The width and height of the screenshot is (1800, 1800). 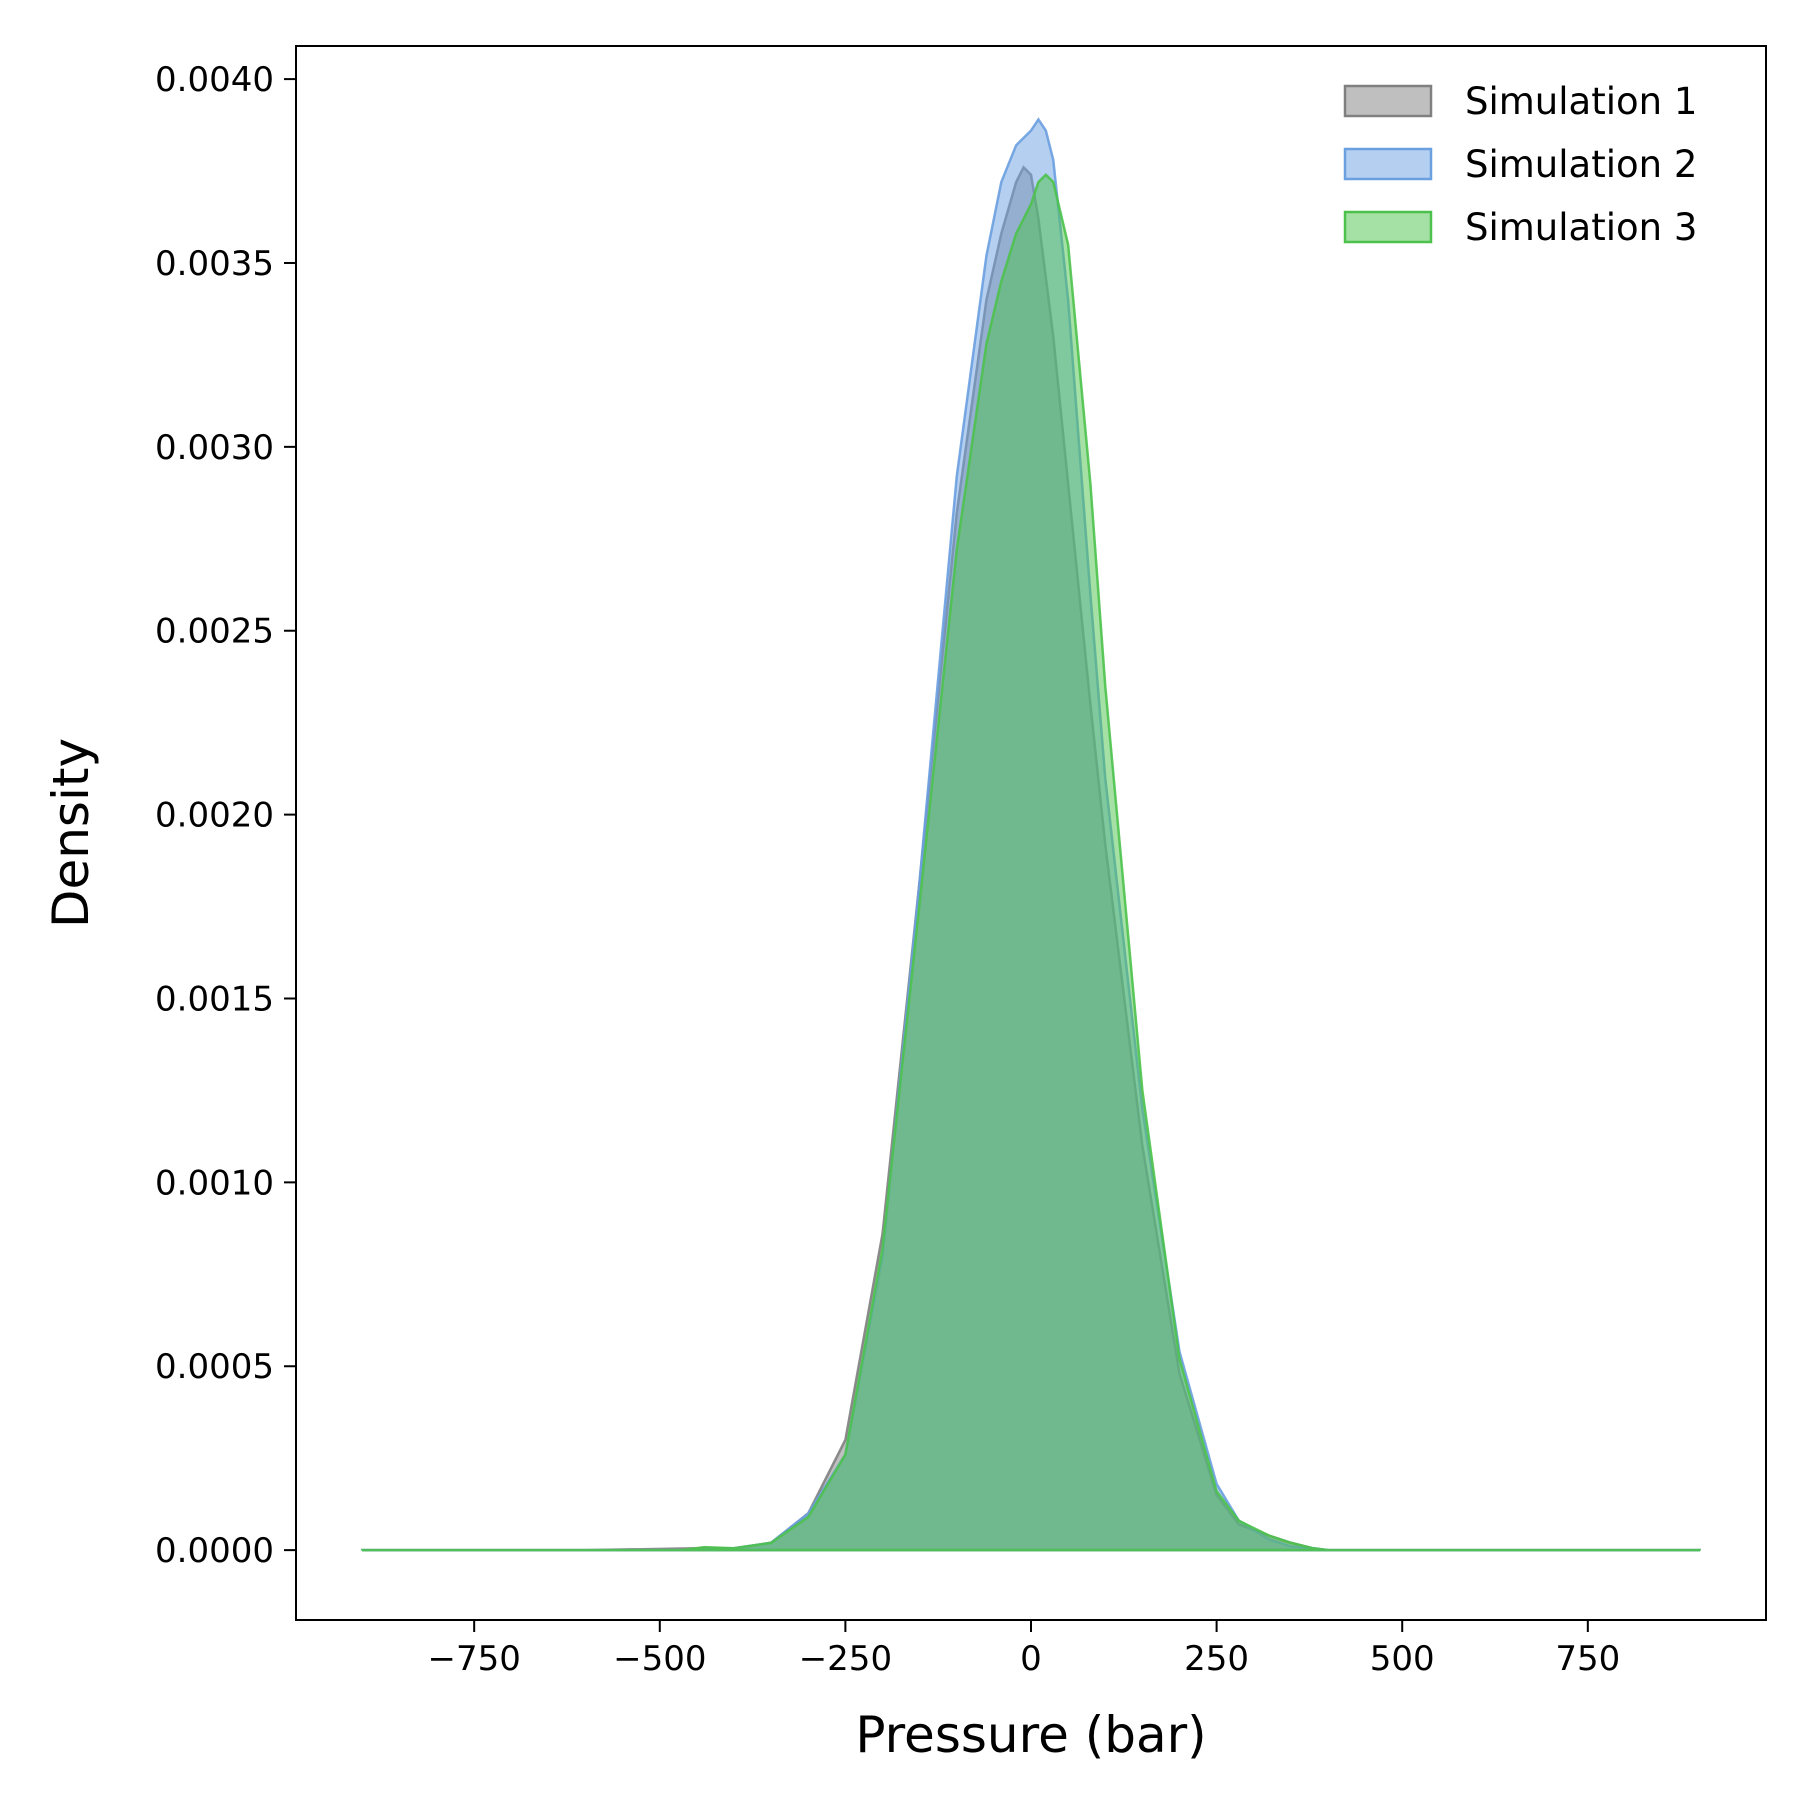 I want to click on x-tick-label: 0, so click(x=1031, y=1659).